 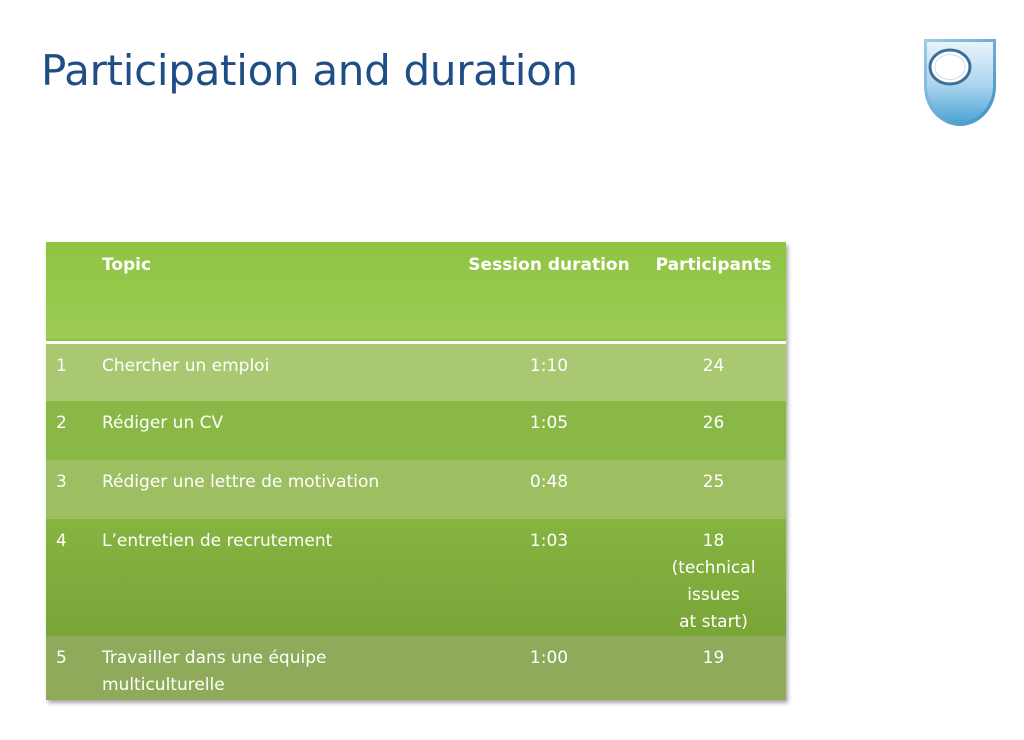 What do you see at coordinates (163, 423) in the screenshot?
I see `row-topic: Rédiger un CV` at bounding box center [163, 423].